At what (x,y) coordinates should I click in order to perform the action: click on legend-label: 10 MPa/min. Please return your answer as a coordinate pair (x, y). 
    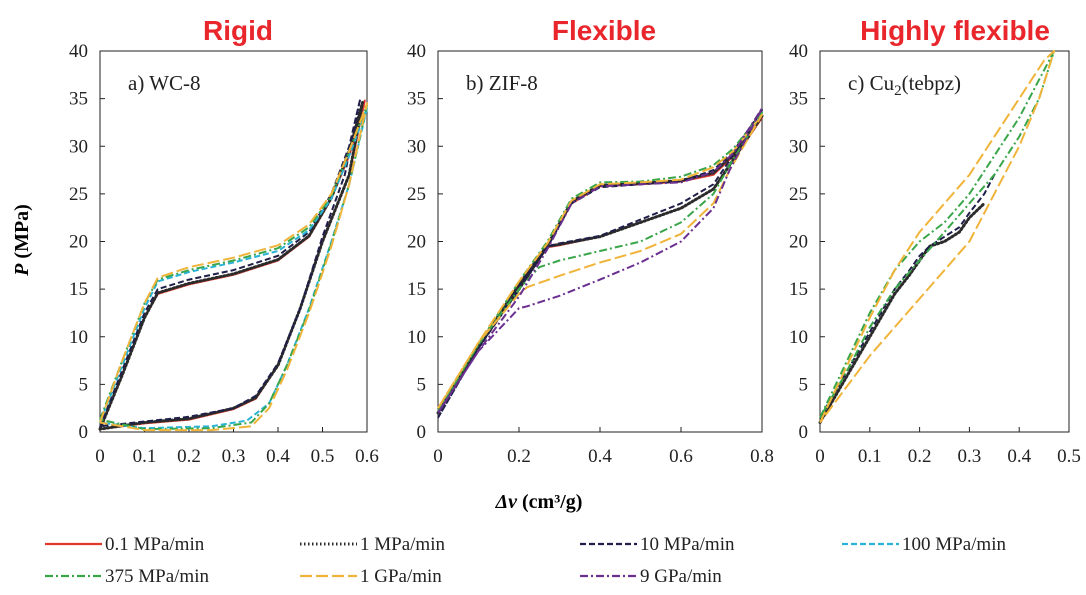
    Looking at the image, I should click on (687, 544).